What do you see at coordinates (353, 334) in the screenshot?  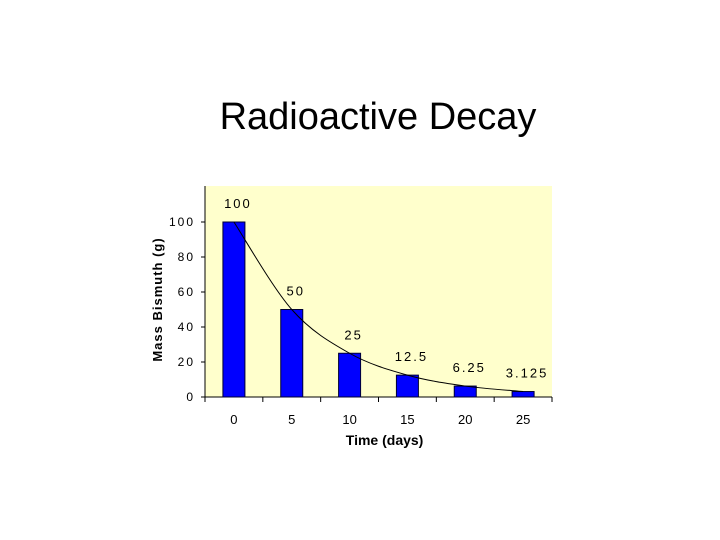 I see `data-label: 25` at bounding box center [353, 334].